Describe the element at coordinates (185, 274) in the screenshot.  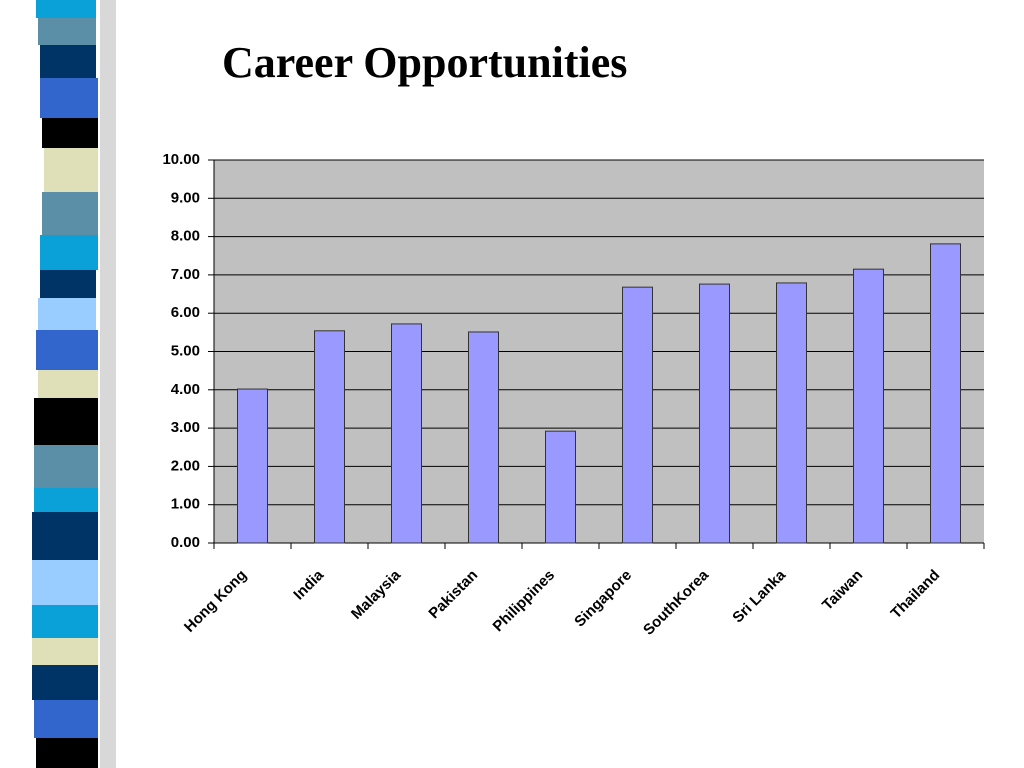
I see `y-tick-label: 7.00` at that location.